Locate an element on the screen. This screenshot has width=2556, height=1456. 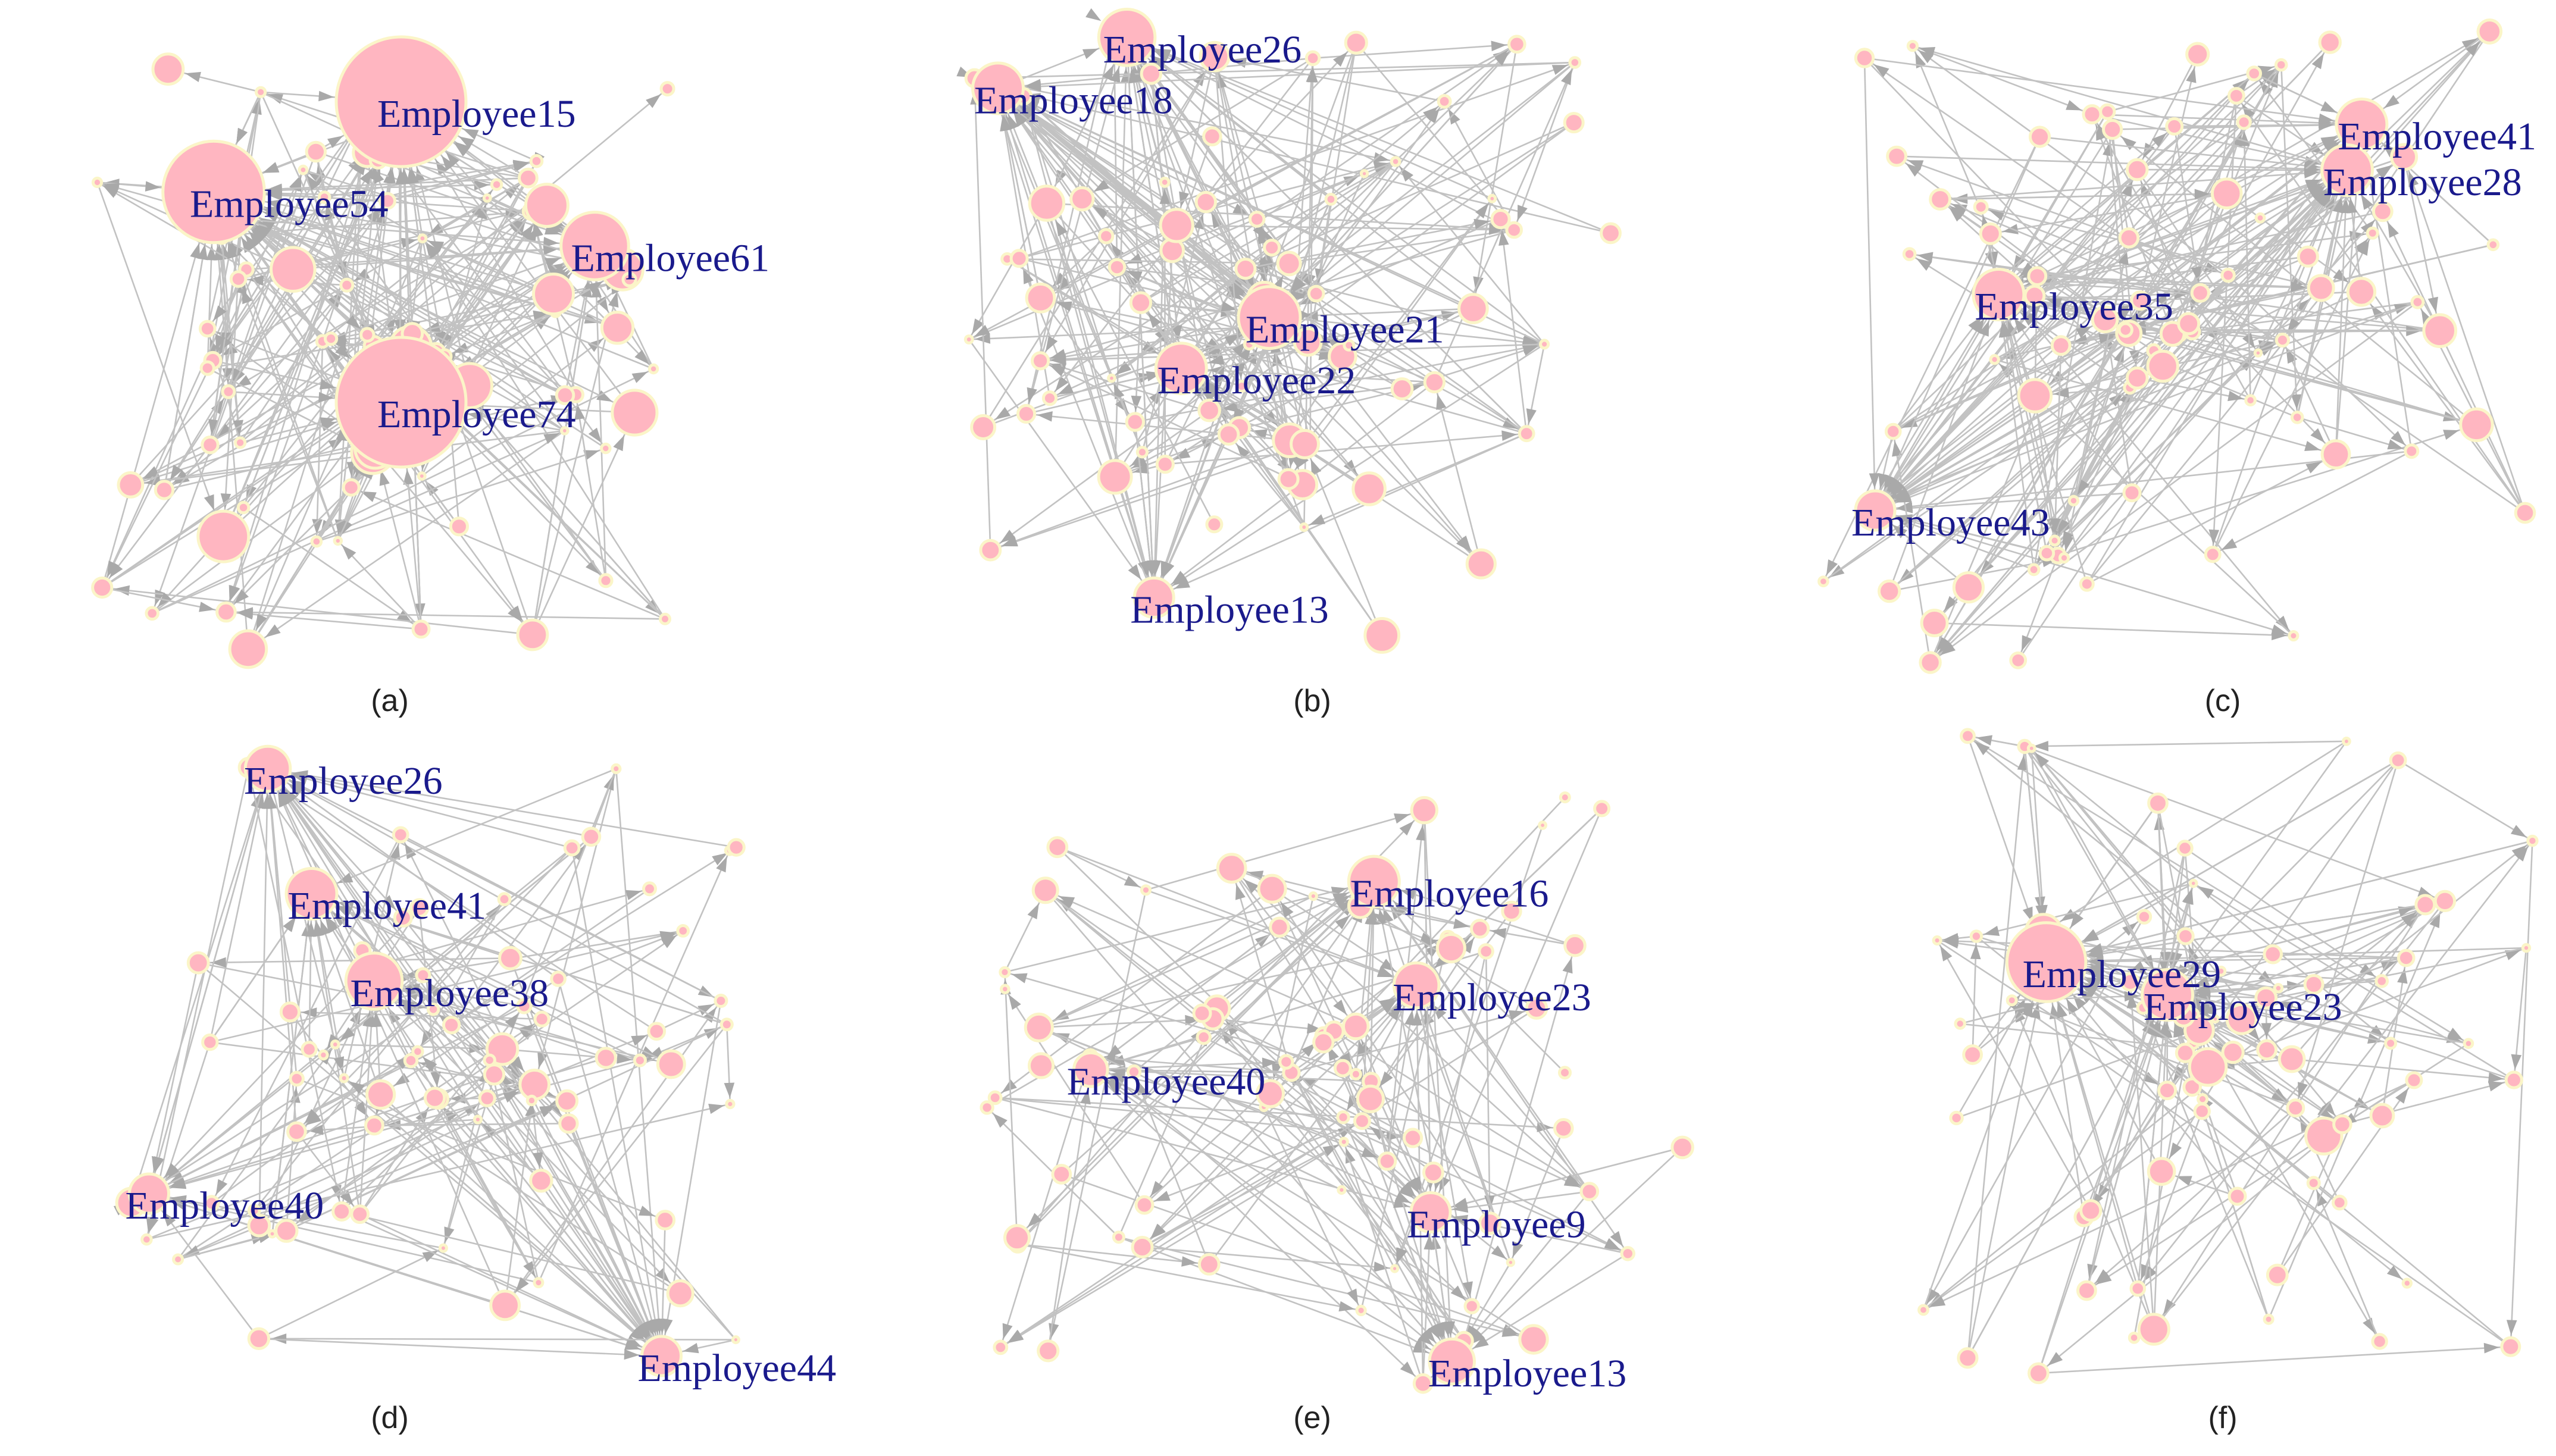
node-layer is located at coordinates (430, 1060).